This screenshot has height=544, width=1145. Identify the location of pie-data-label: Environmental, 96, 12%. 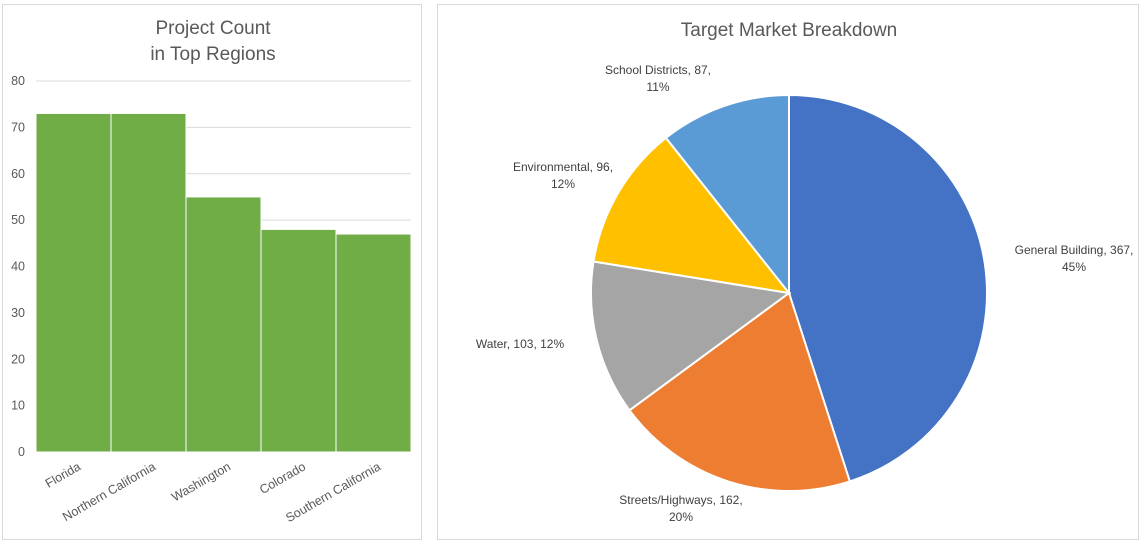
(563, 175).